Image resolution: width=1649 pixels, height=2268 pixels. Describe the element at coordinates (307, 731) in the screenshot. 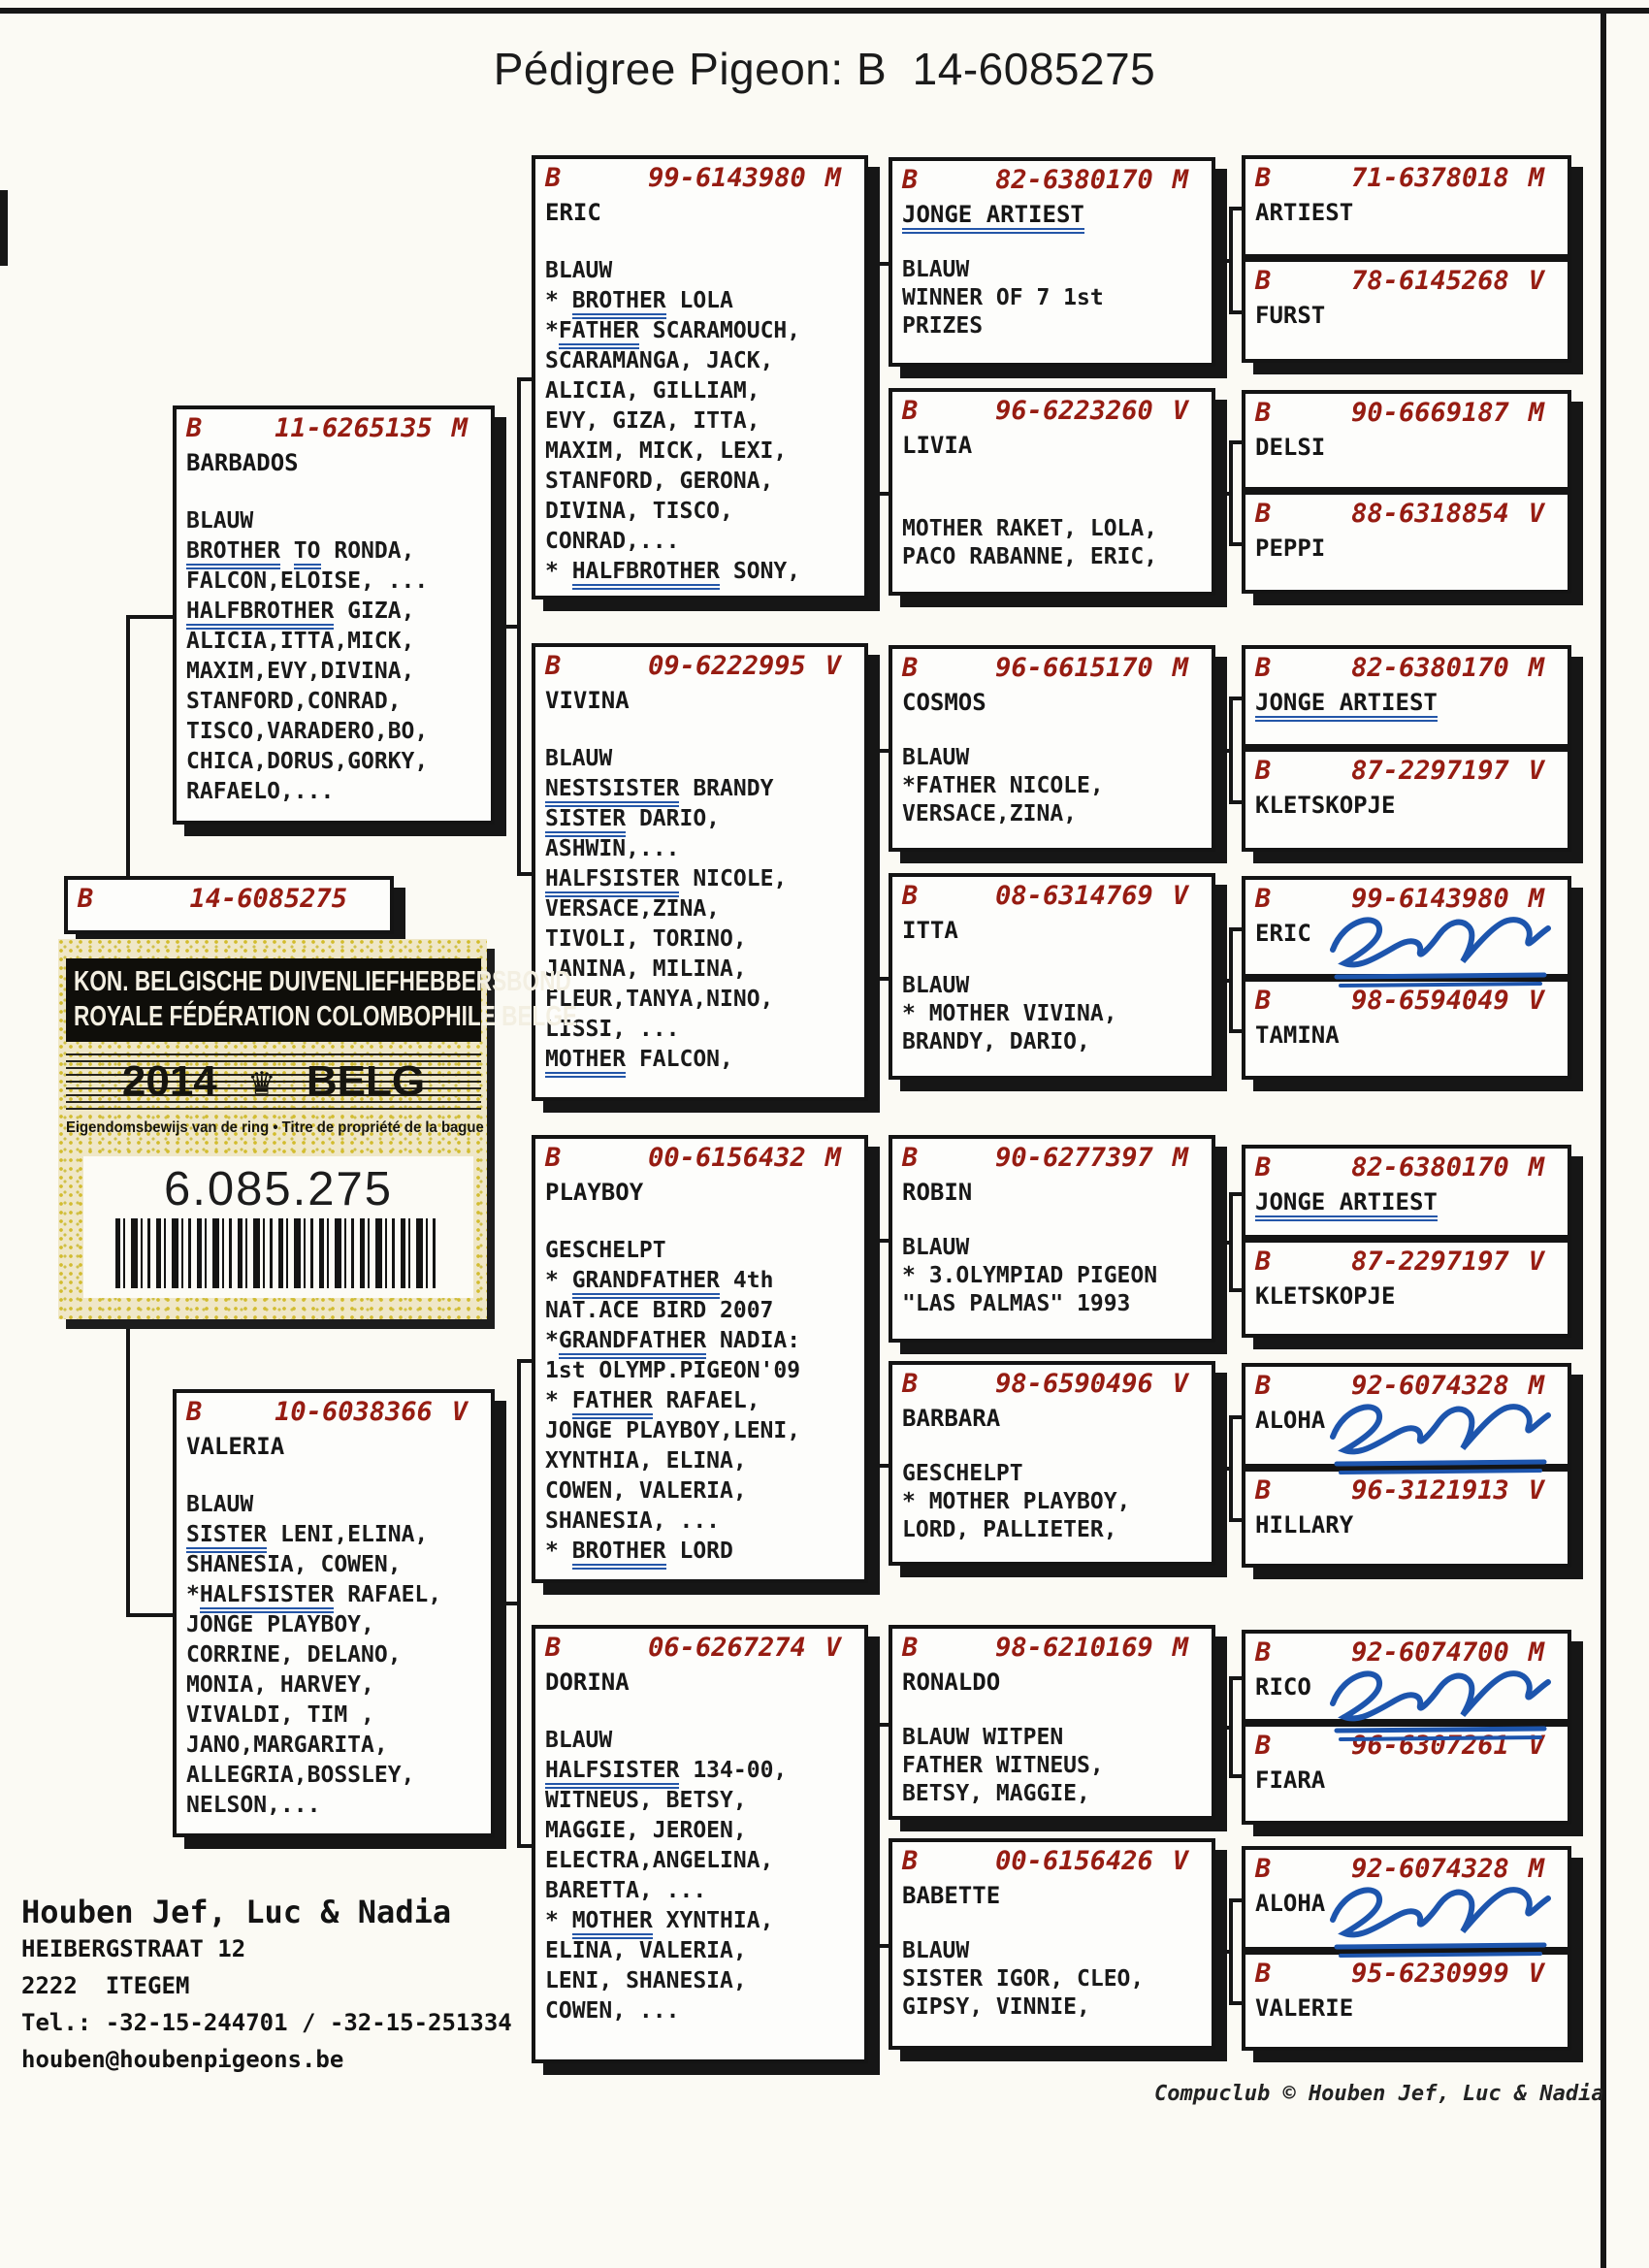

I see `pedigree-note-line: TISCO,VARADERO,BO,` at that location.